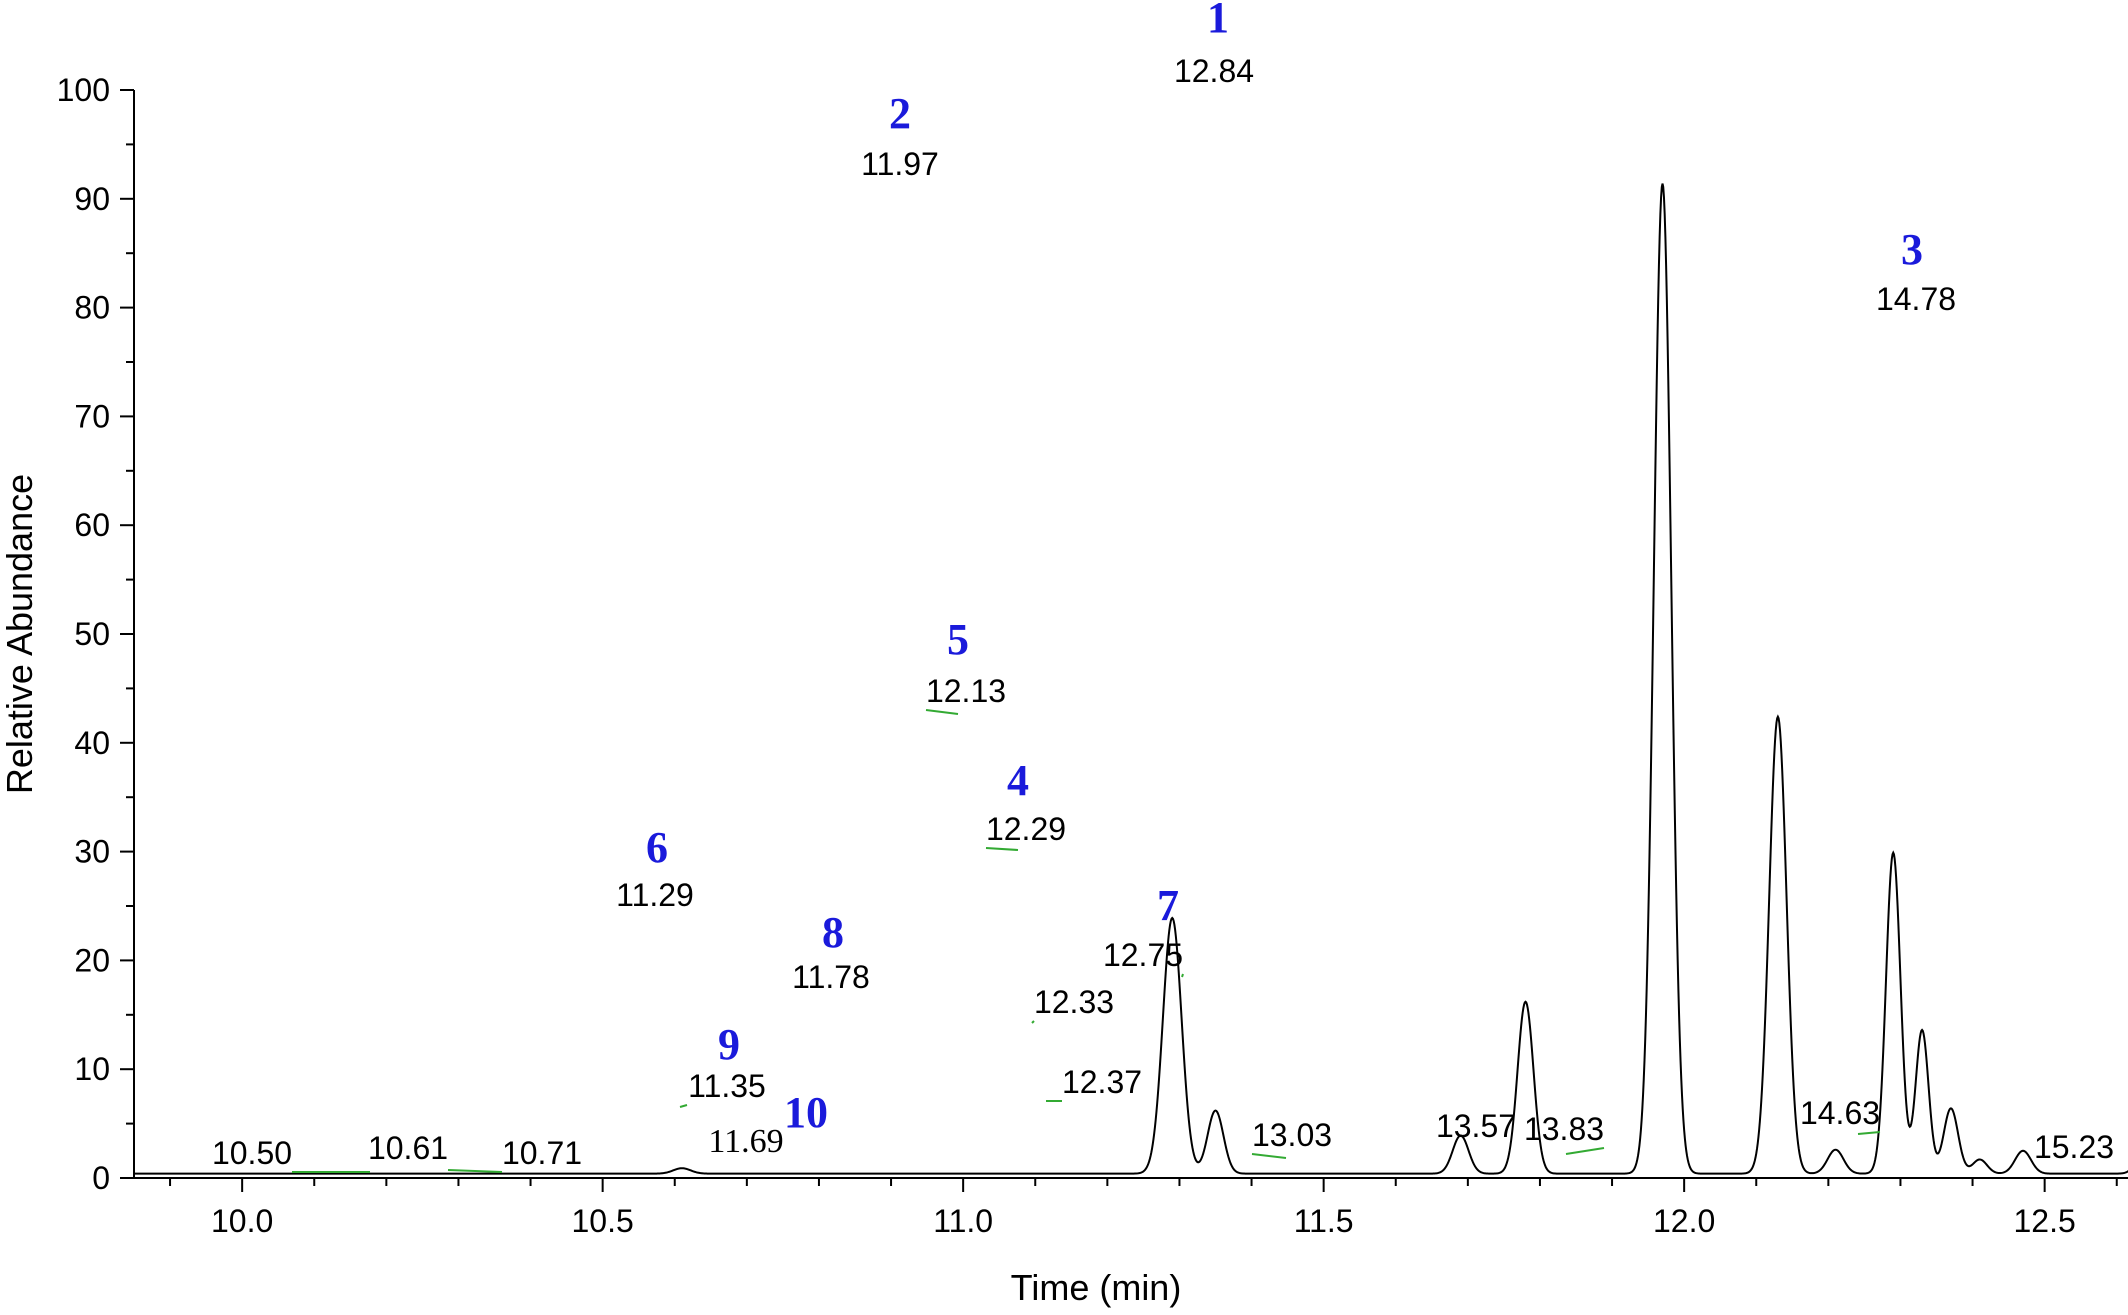 The image size is (2128, 1315). Describe the element at coordinates (1214, 71) in the screenshot. I see `retention-time-label: 12.84` at that location.